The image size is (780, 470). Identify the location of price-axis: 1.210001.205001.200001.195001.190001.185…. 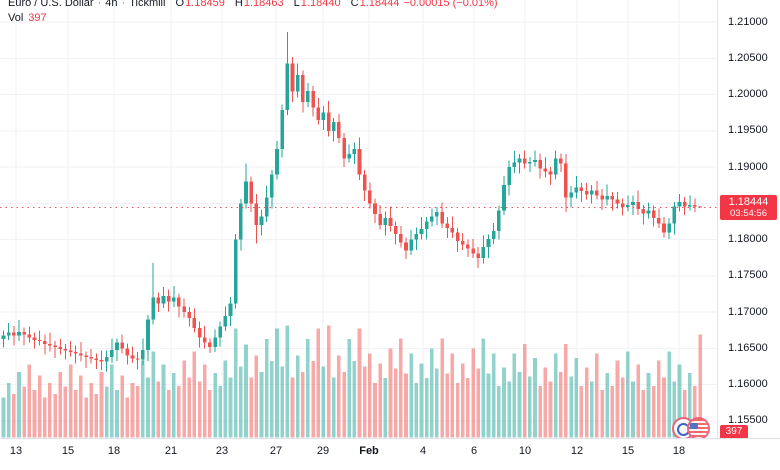
(748, 219).